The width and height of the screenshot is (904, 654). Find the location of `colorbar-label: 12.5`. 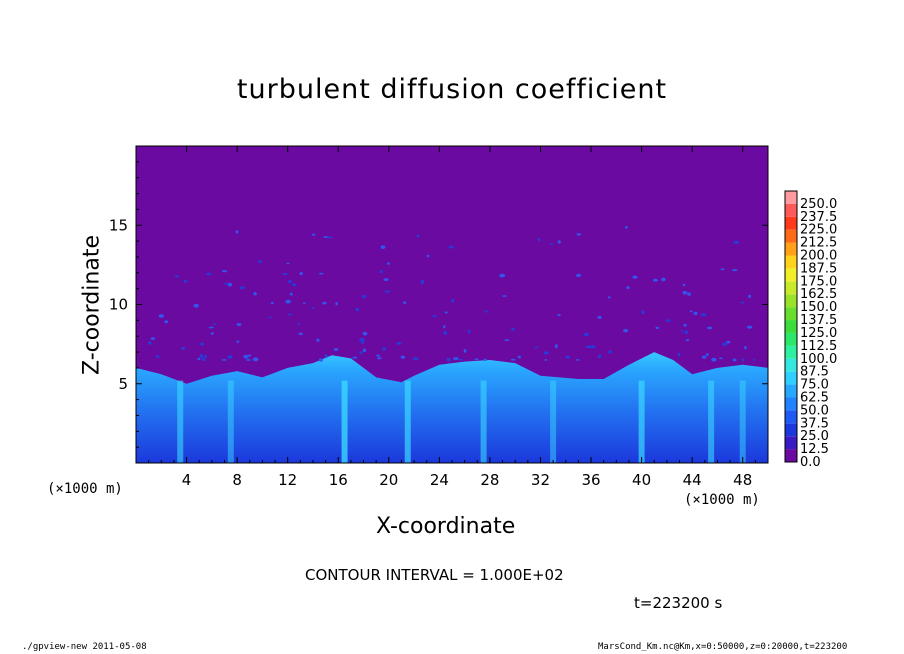

colorbar-label: 12.5 is located at coordinates (814, 449).